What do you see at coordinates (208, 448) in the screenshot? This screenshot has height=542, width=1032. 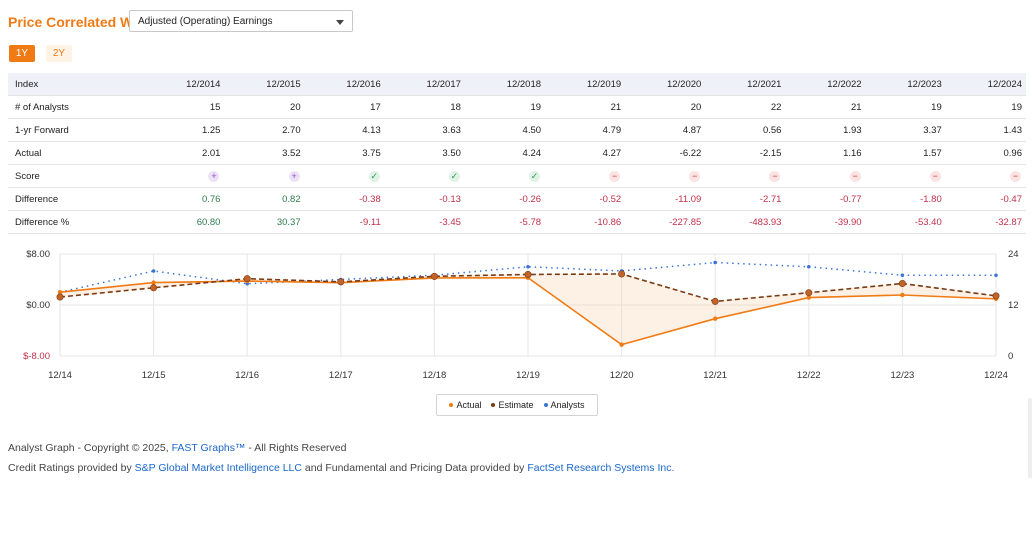 I see `fastgraphs-link: FAST Graphs™` at bounding box center [208, 448].